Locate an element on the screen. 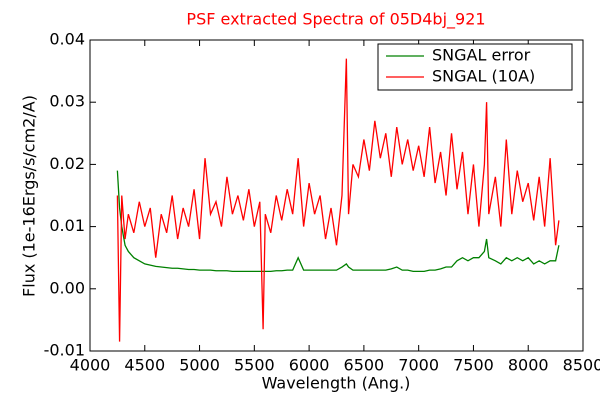  x-tick-label: 5500 is located at coordinates (254, 365).